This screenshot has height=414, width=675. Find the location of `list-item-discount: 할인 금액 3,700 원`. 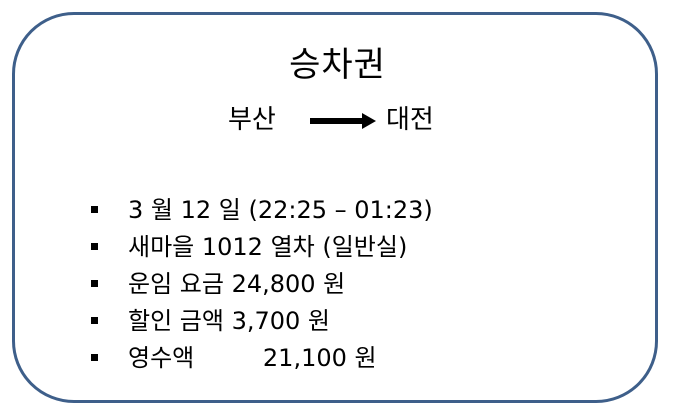

list-item-discount: 할인 금액 3,700 원 is located at coordinates (337, 321).